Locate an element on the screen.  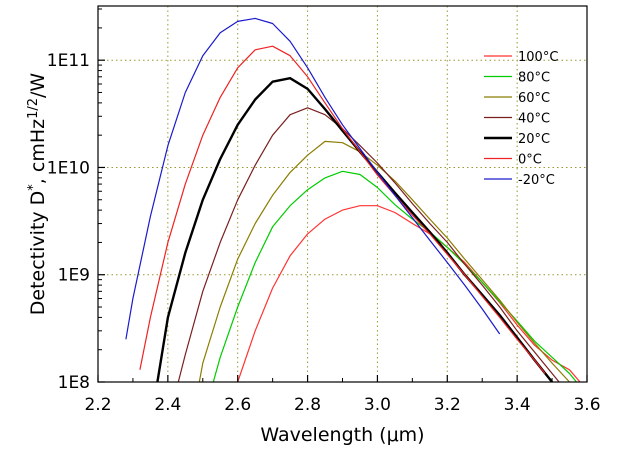
legend-label: 20°C is located at coordinates (534, 139).